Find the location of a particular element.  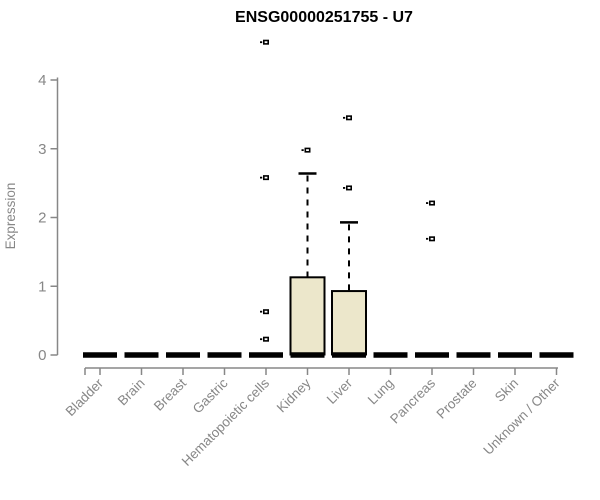

x-axis-label-kidney: Kidney is located at coordinates (294, 395).